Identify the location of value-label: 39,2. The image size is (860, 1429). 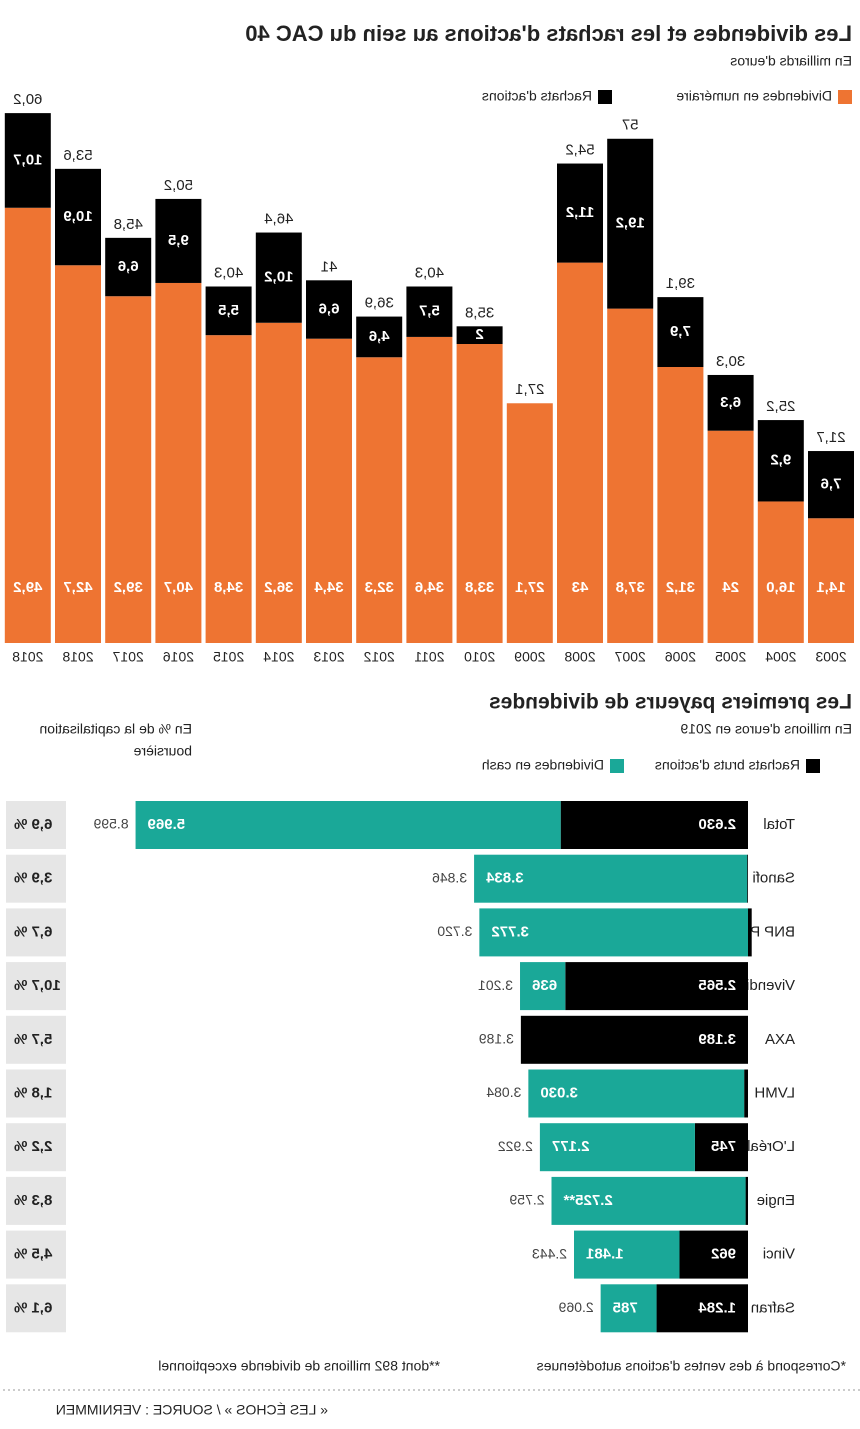
(128, 587).